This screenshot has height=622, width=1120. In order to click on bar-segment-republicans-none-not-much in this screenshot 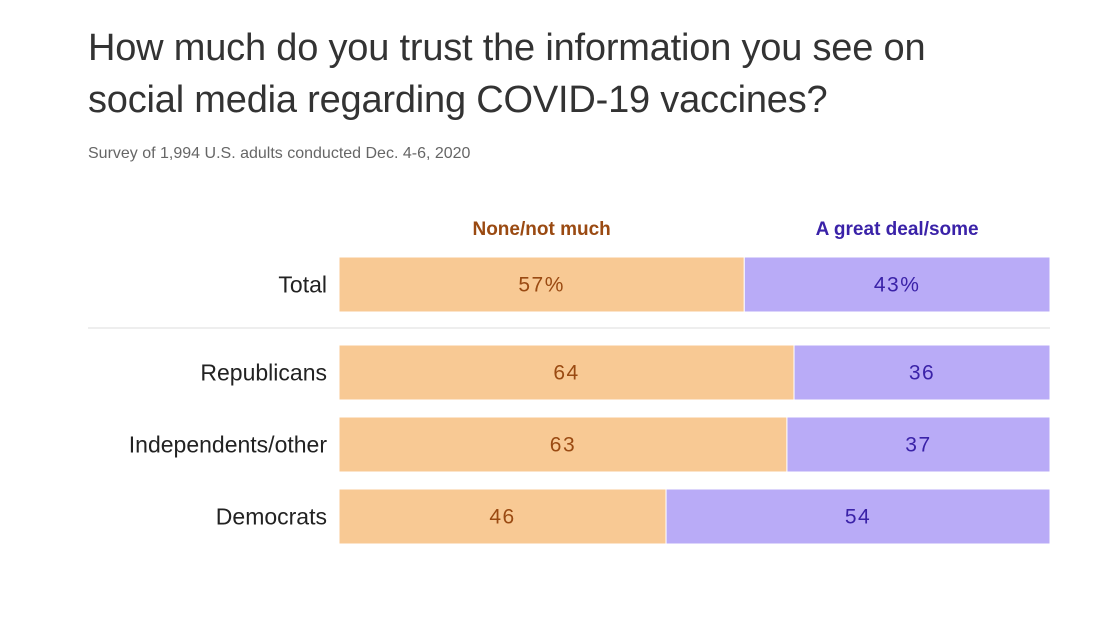, I will do `click(566, 372)`.